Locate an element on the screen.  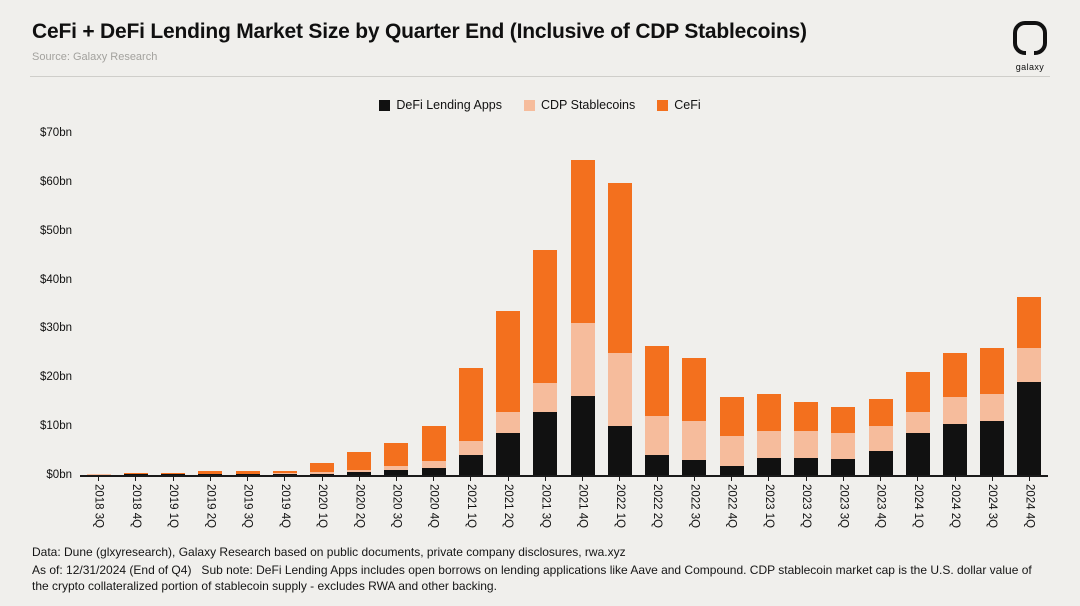
x-axis-slot: 2024 4Q is located at coordinates (1029, 502).